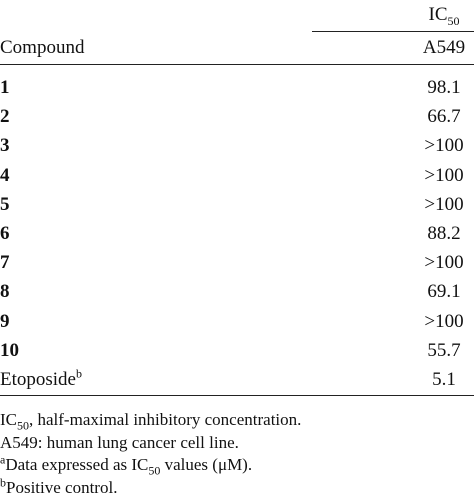  I want to click on compound-cell: 2, so click(5, 117).